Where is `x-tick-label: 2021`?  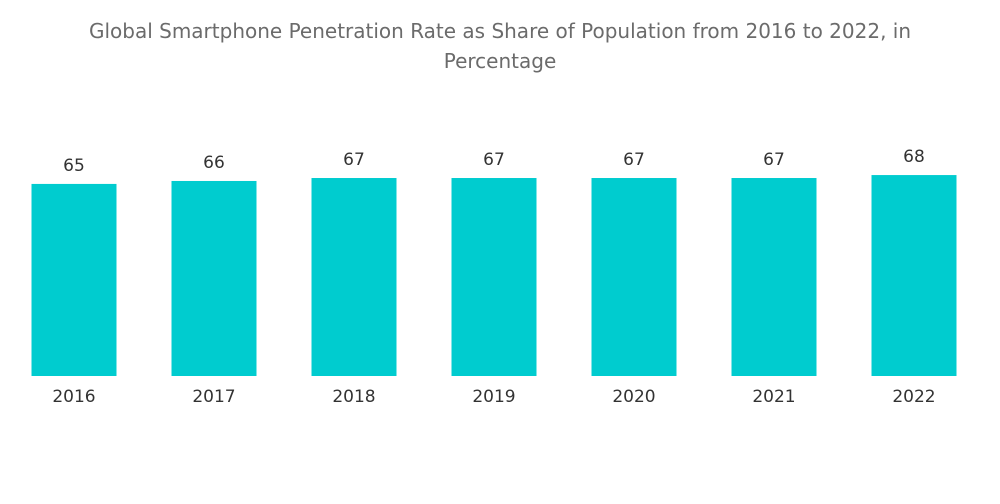
x-tick-label: 2021 is located at coordinates (773, 397).